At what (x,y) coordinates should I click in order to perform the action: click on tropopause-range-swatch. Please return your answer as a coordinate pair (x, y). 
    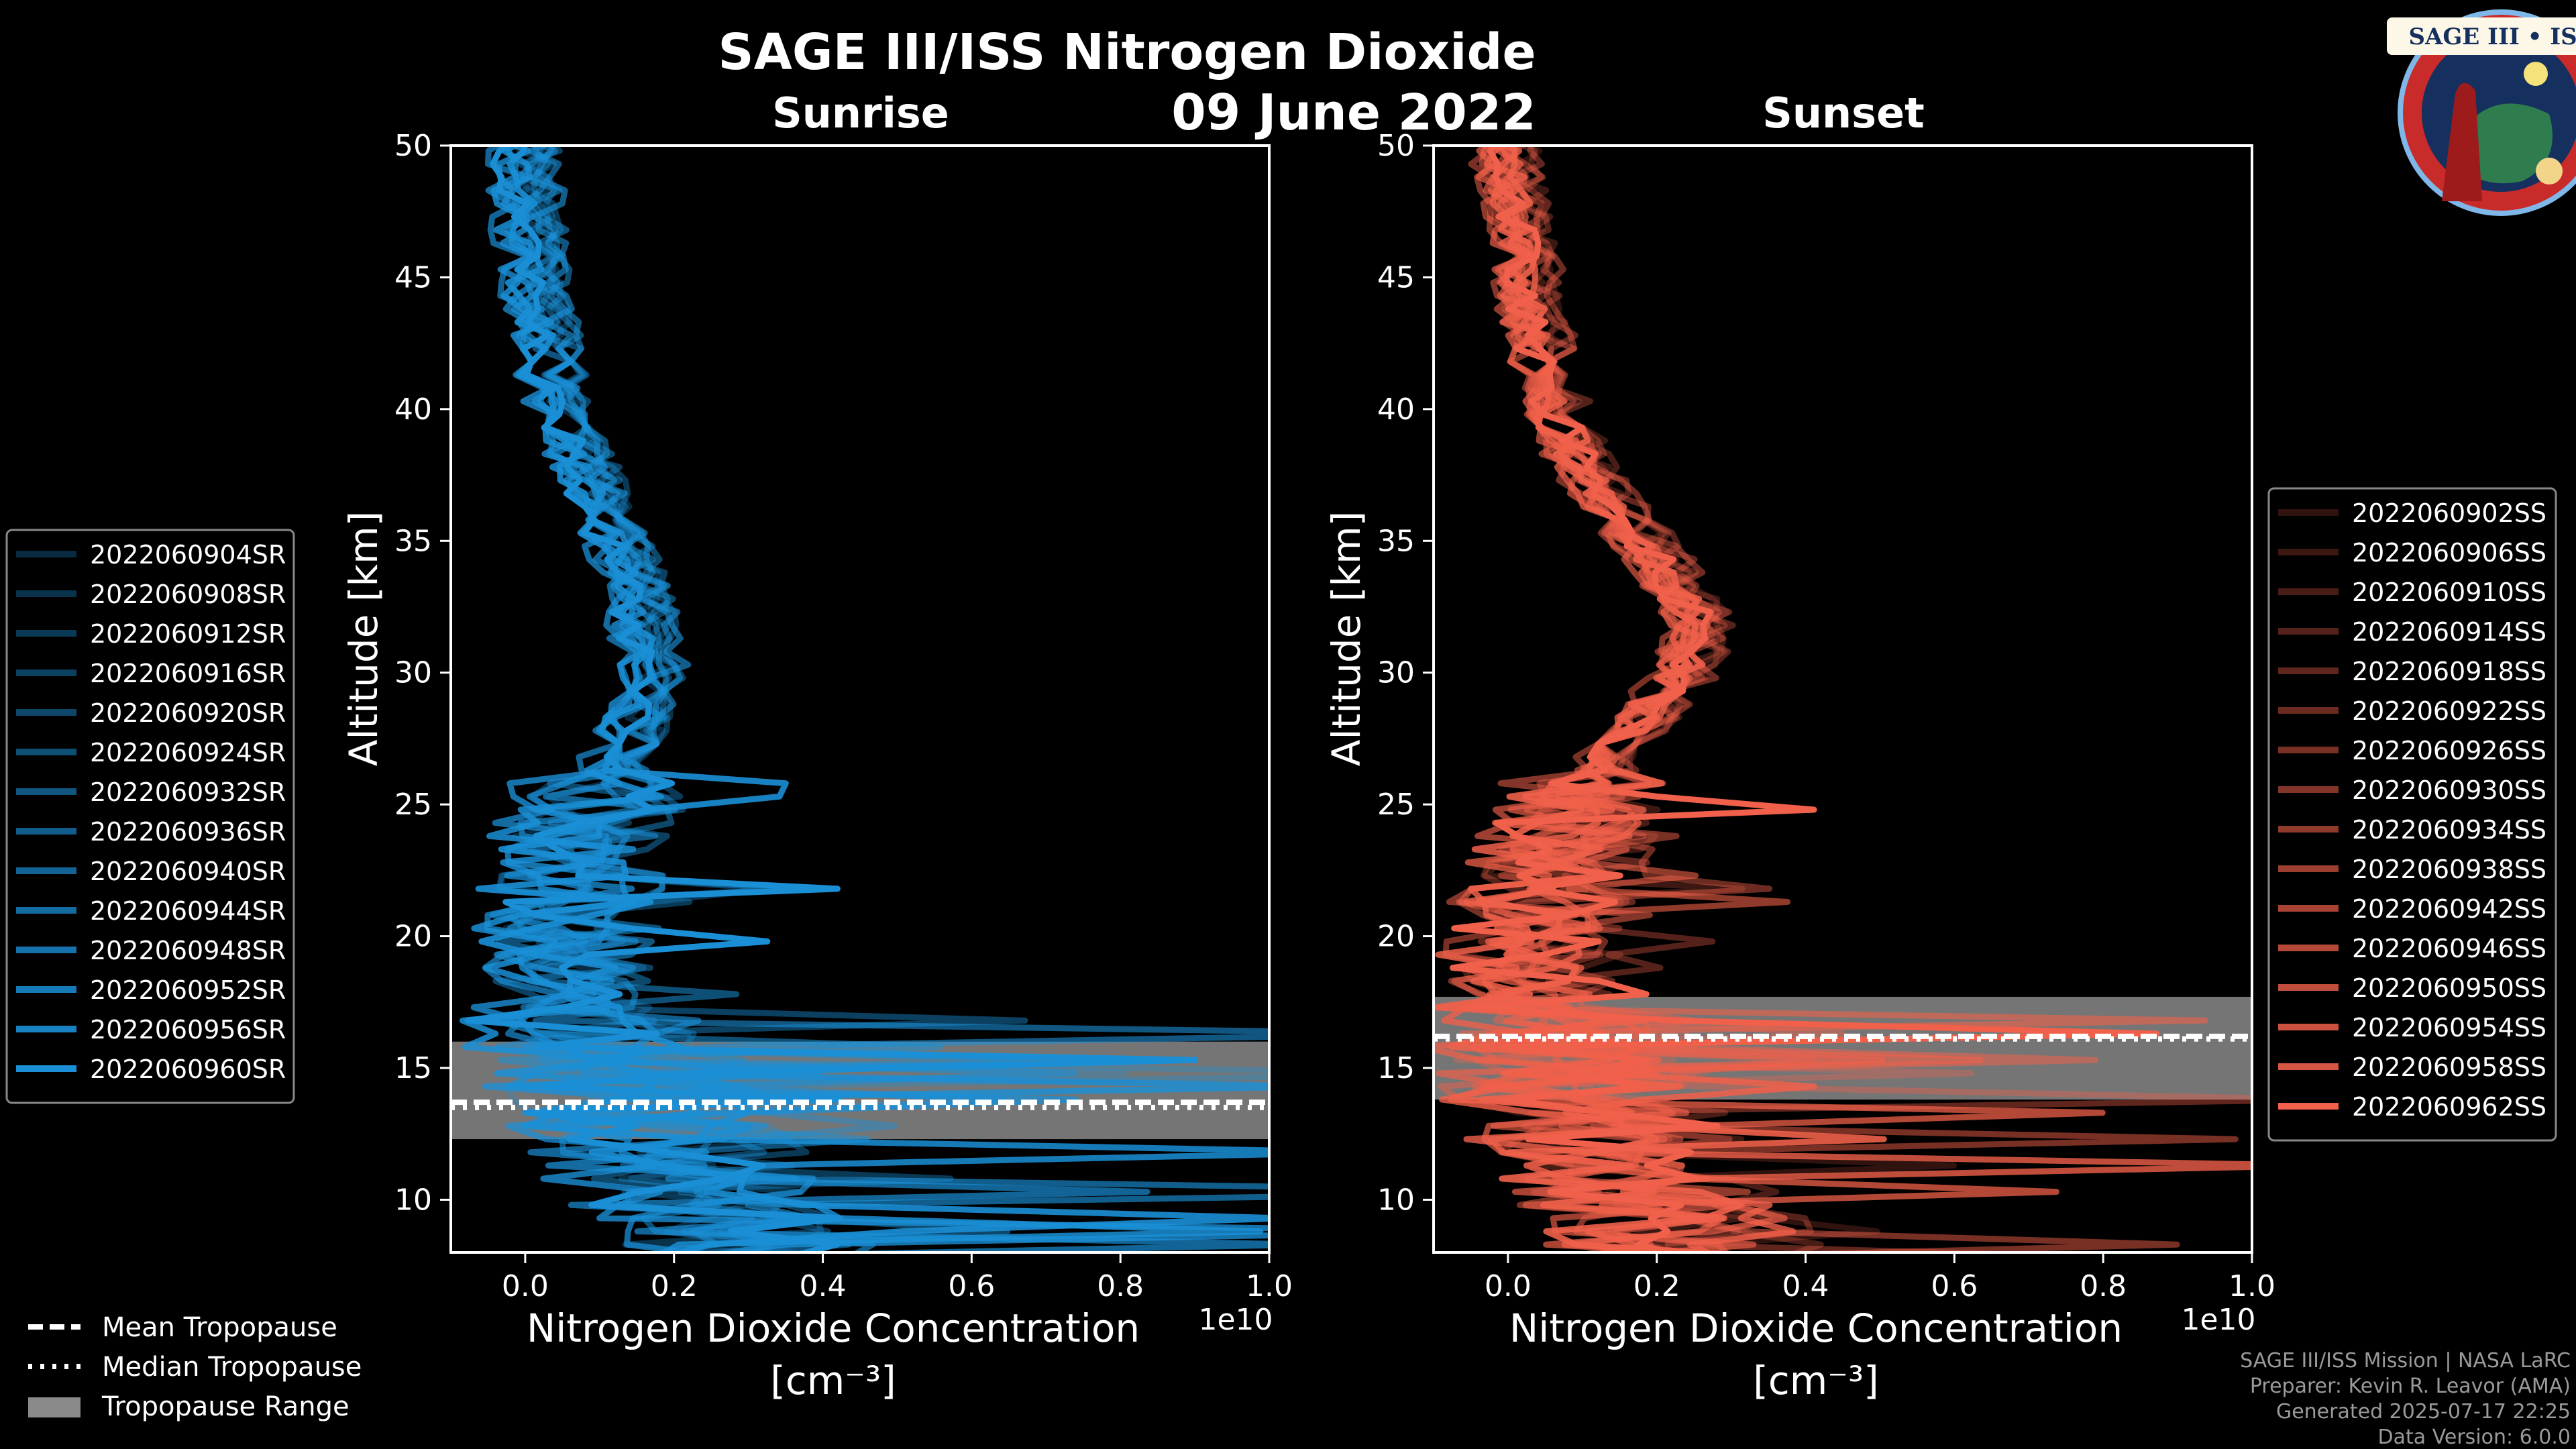
    Looking at the image, I should click on (54, 1407).